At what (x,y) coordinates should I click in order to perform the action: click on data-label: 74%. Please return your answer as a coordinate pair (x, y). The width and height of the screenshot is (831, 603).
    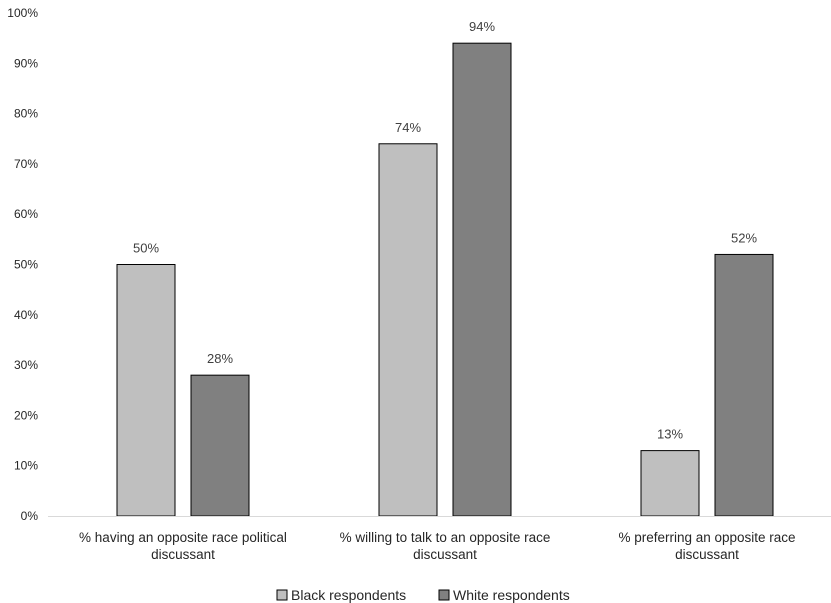
    Looking at the image, I should click on (408, 127).